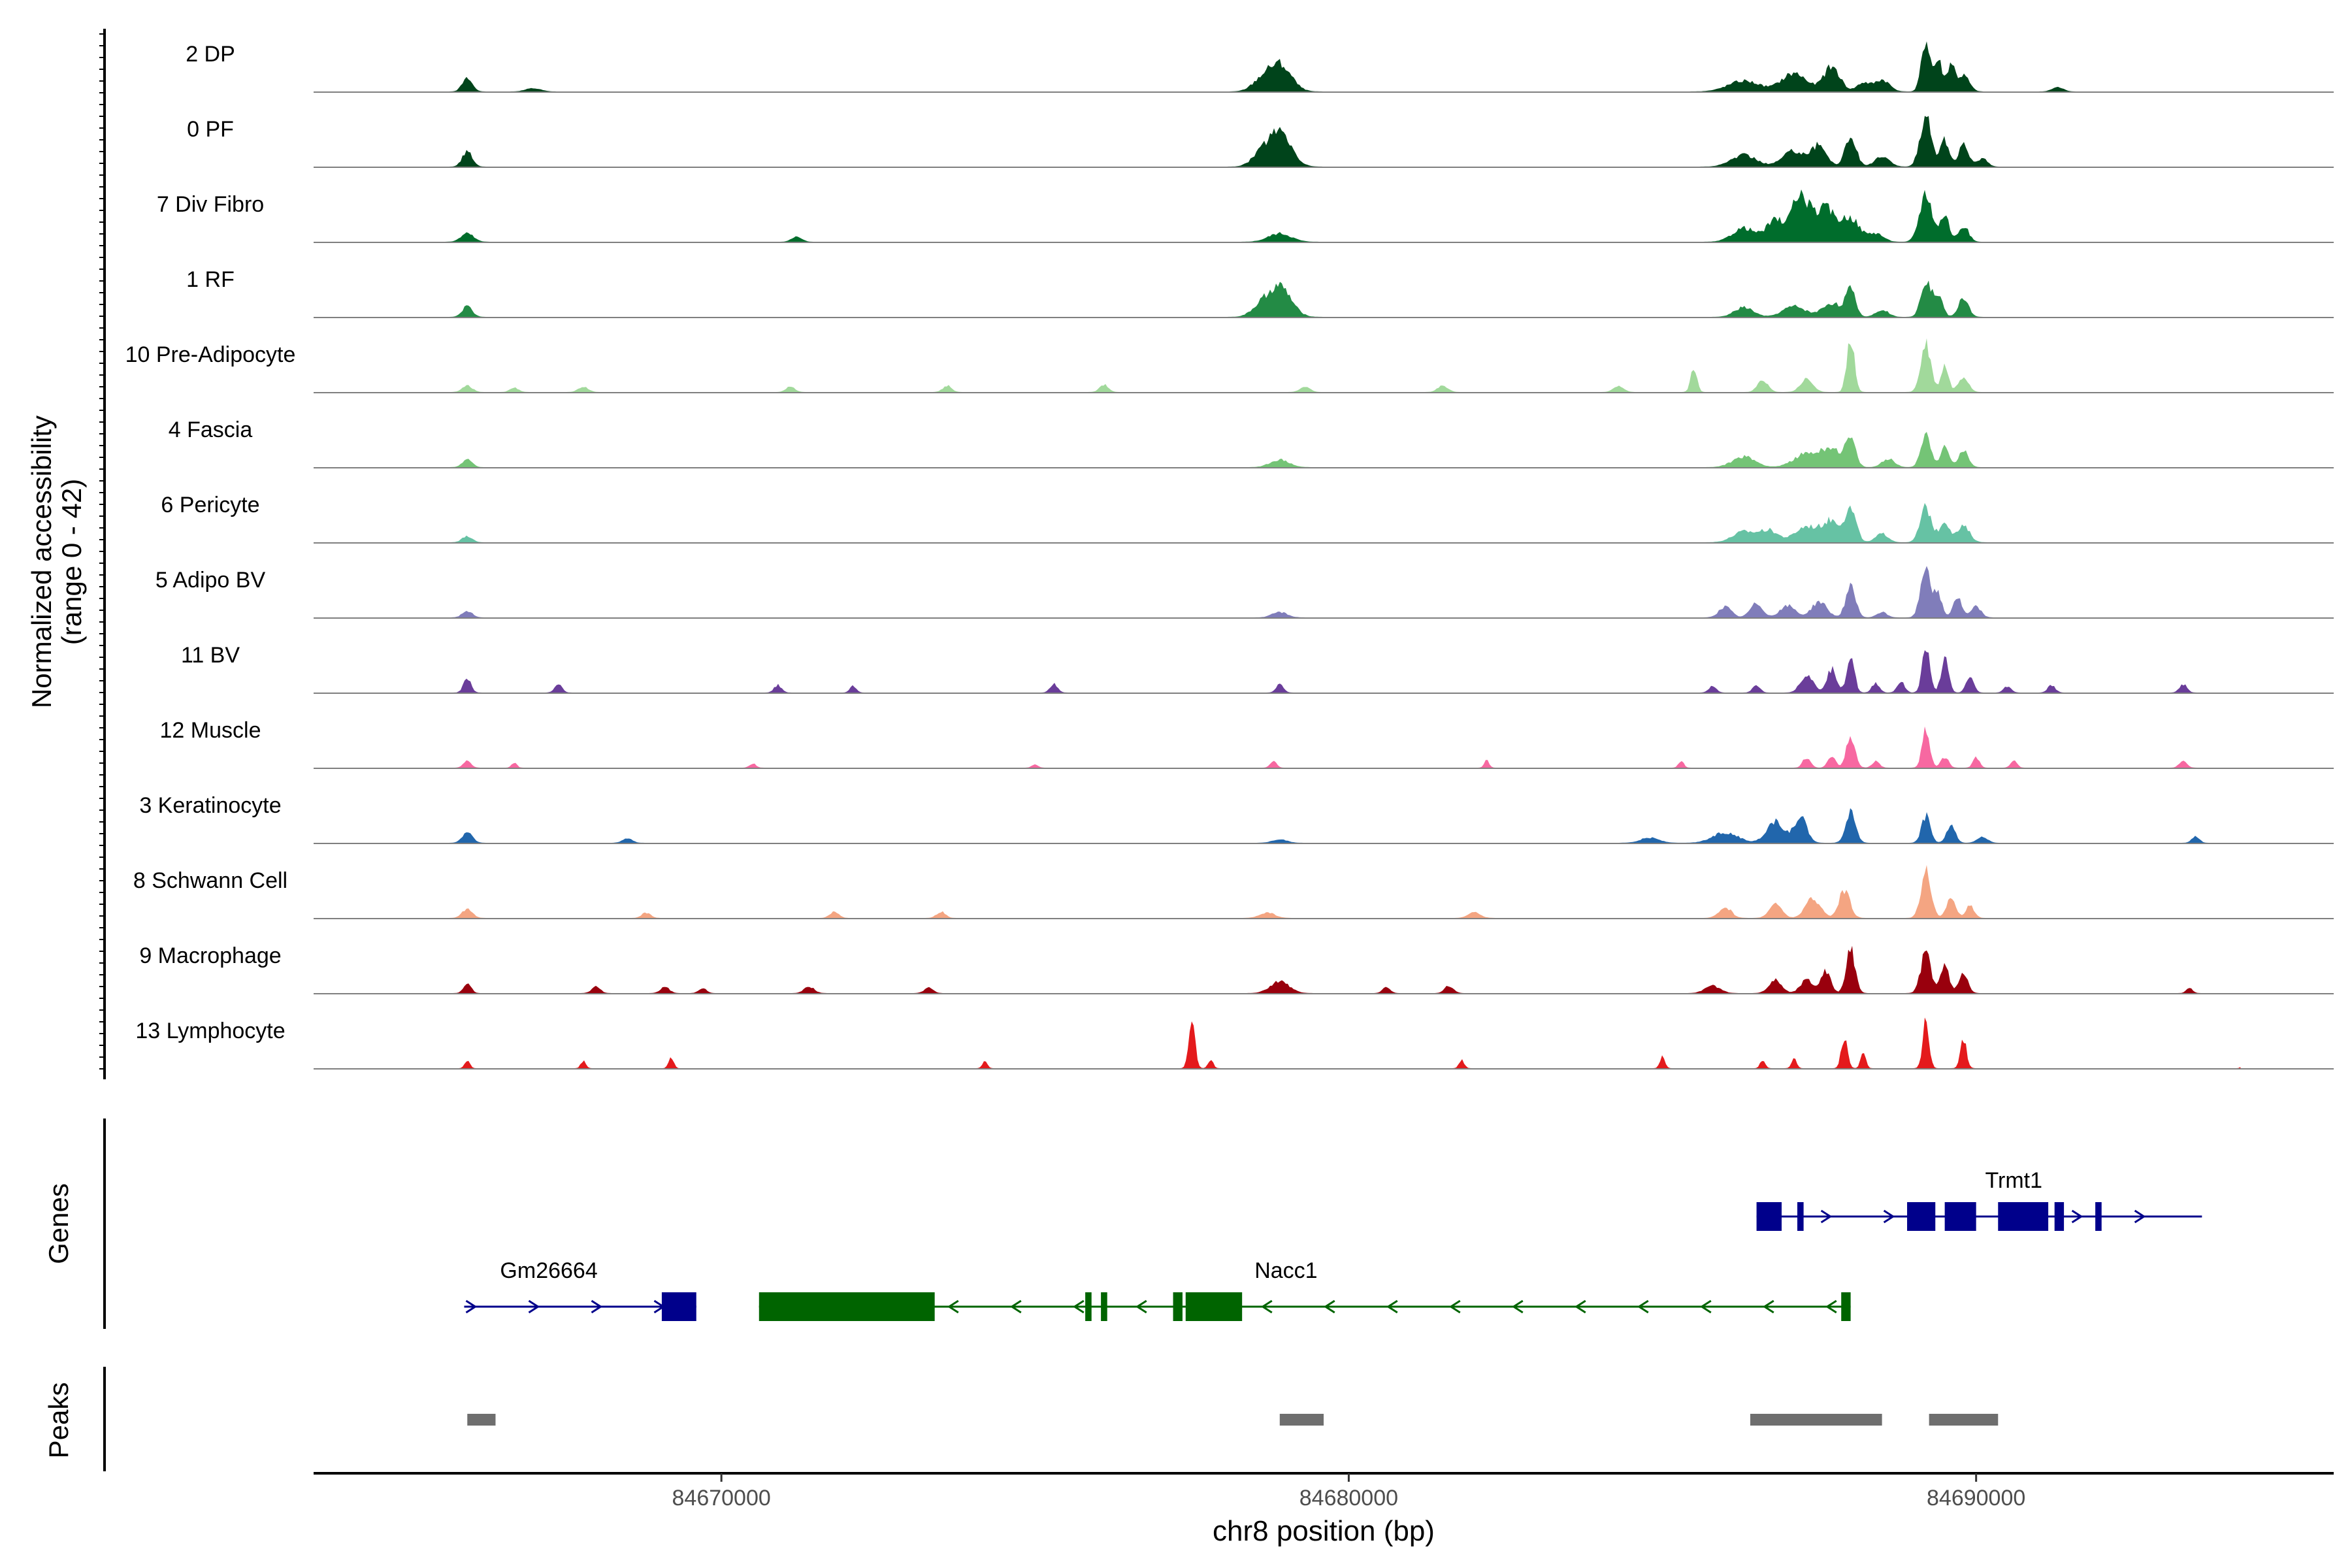  I want to click on track-label: 9 Macrophage, so click(210, 955).